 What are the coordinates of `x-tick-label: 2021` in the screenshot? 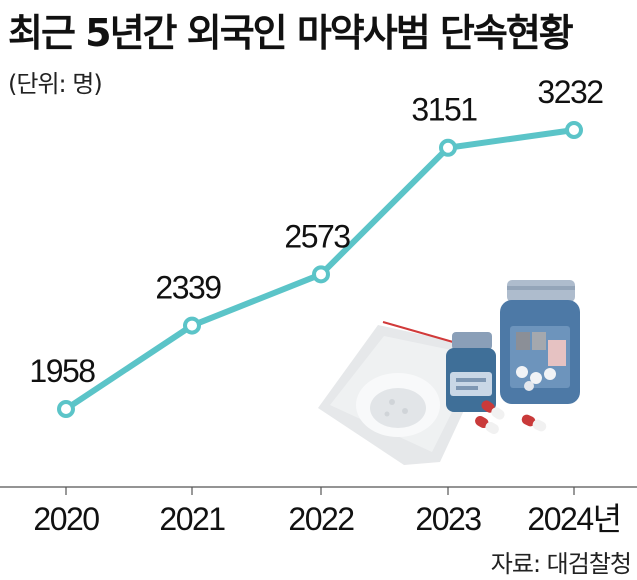 It's located at (192, 519).